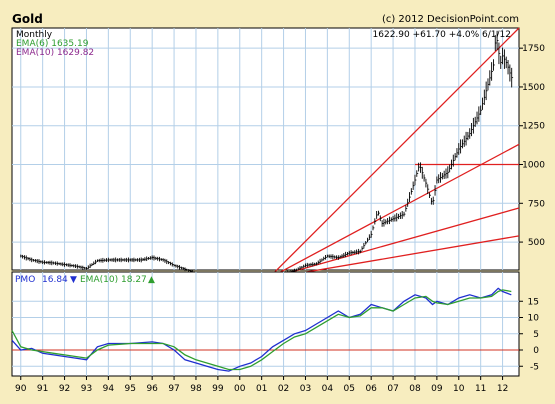  I want to click on legend-signal-label: EMA(10), so click(99, 280).